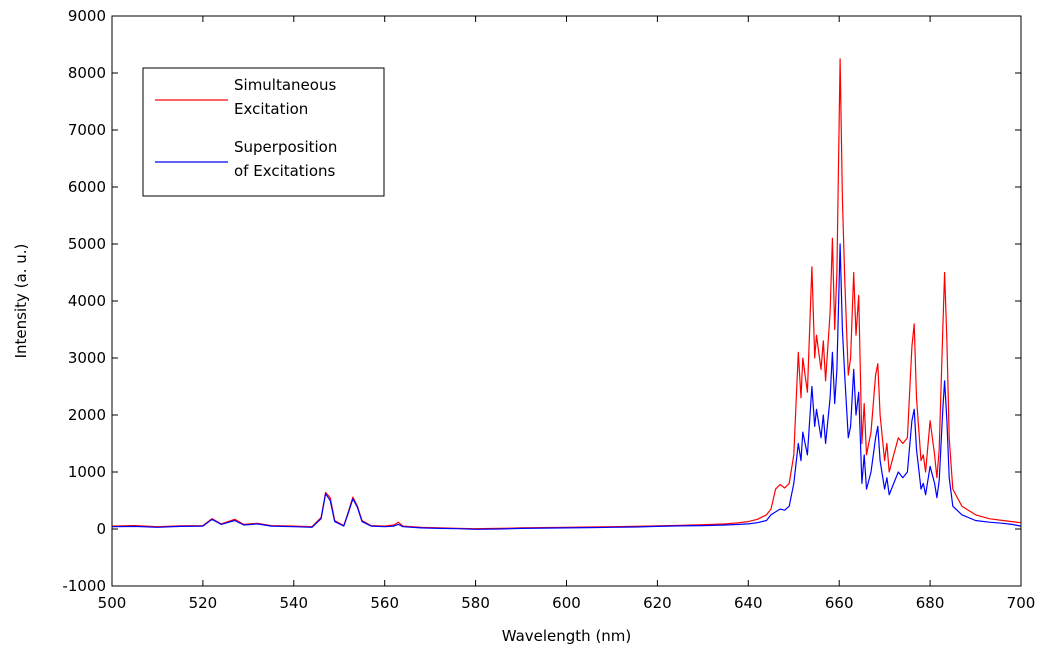 This screenshot has width=1042, height=654. Describe the element at coordinates (271, 109) in the screenshot. I see `legend-label-1: Excitation` at that location.